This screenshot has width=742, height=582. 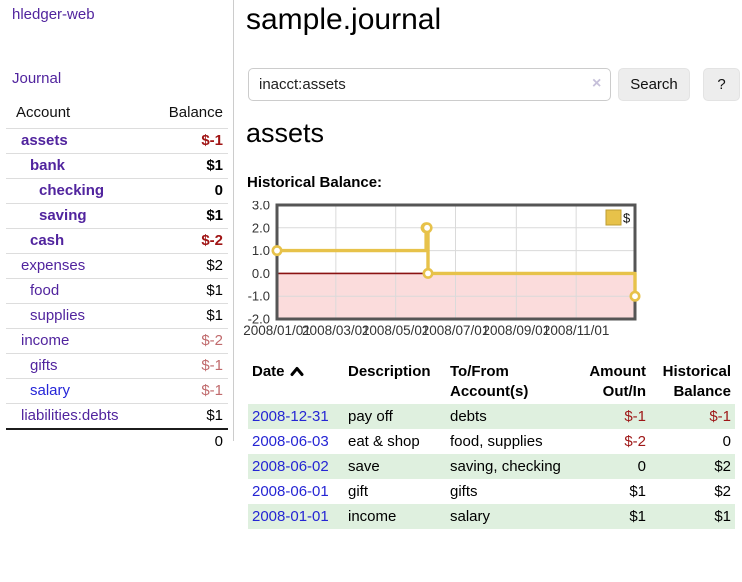 I want to click on chart-plot-border, so click(x=456, y=262).